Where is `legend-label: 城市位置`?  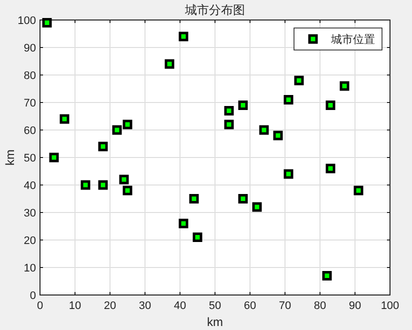 legend-label: 城市位置 is located at coordinates (352, 39).